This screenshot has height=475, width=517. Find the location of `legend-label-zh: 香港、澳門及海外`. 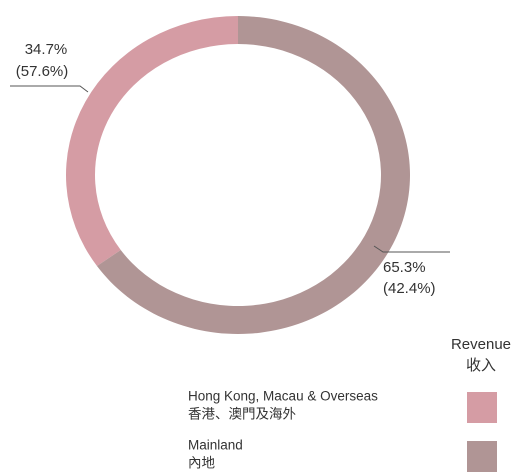

legend-label-zh: 香港、澳門及海外 is located at coordinates (242, 414).